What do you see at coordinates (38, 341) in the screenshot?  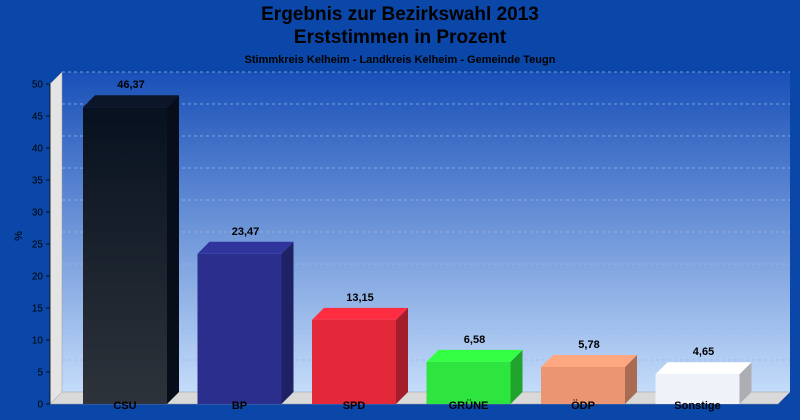 I see `y-tick-label: 10` at bounding box center [38, 341].